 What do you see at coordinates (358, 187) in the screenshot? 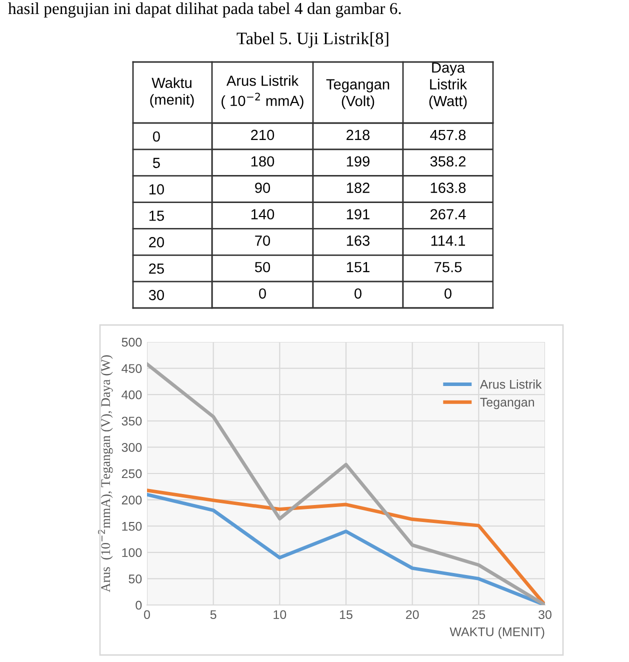
I see `data-label: 182` at bounding box center [358, 187].